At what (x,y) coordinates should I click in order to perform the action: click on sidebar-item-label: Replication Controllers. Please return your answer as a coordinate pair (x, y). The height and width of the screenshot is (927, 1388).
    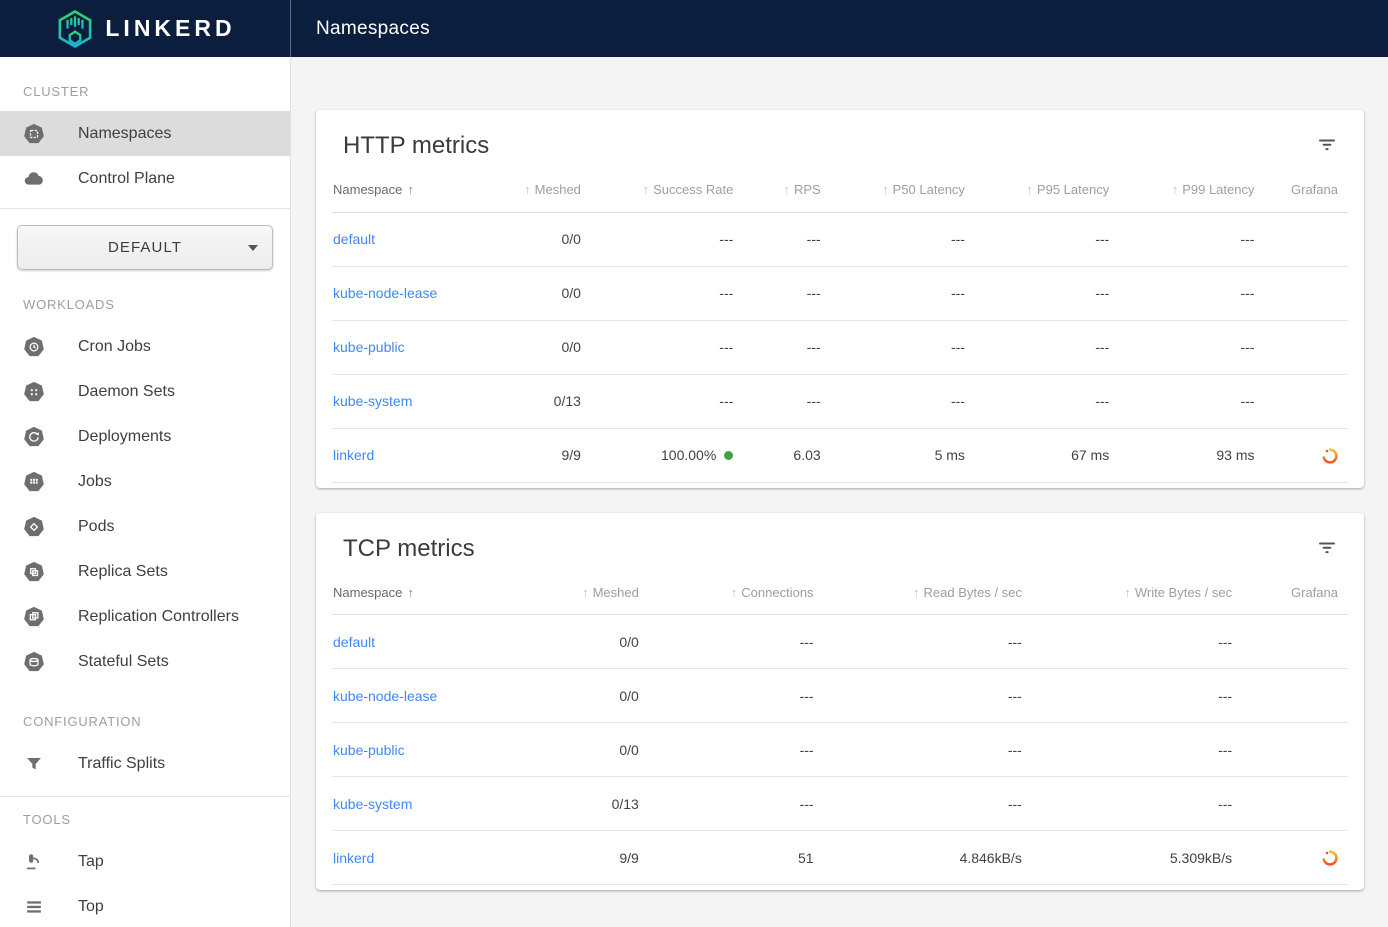
    Looking at the image, I should click on (158, 616).